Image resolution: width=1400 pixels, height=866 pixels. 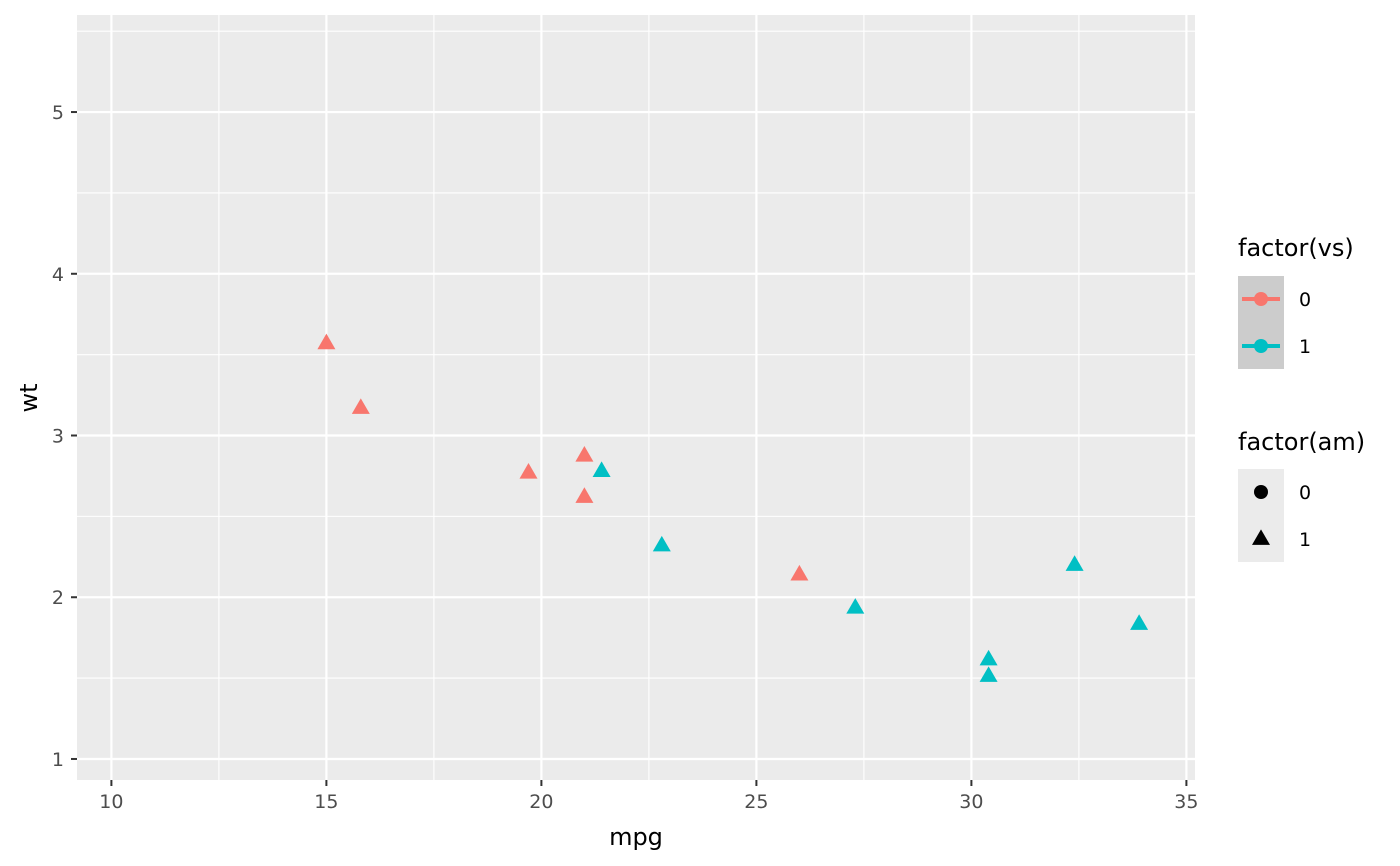 What do you see at coordinates (1186, 802) in the screenshot?
I see `x-tick-label: 35` at bounding box center [1186, 802].